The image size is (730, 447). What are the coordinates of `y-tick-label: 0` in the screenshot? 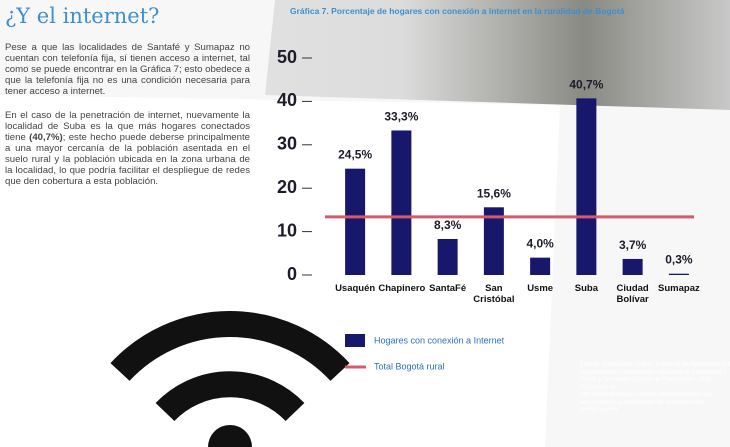 It's located at (292, 274).